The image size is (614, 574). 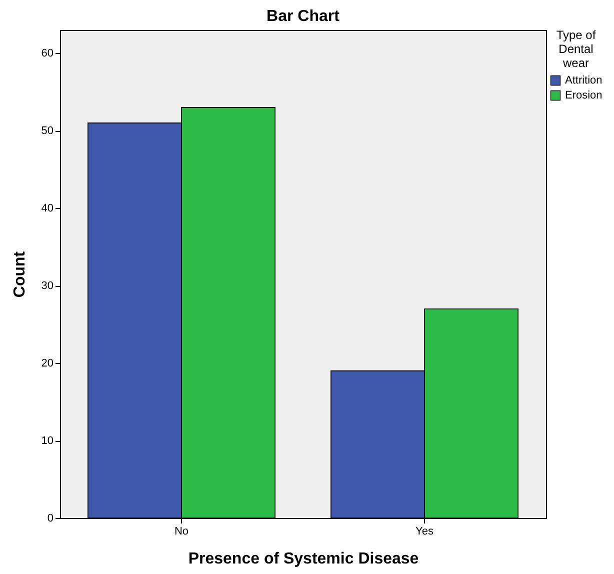 What do you see at coordinates (303, 559) in the screenshot?
I see `x-axis-title: Presence of Systemic Disease` at bounding box center [303, 559].